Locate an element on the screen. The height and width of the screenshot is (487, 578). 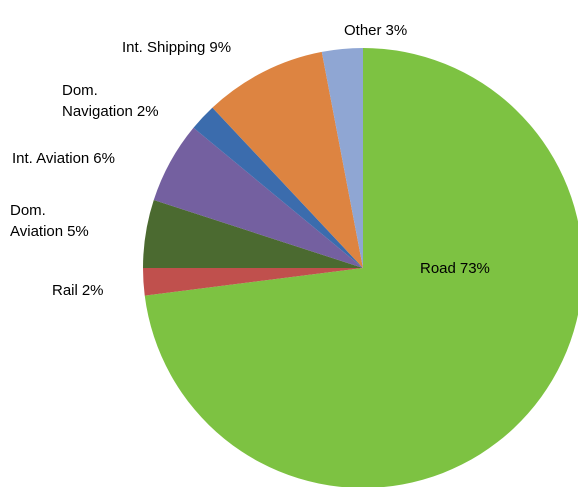
slice-label: Road 73% is located at coordinates (455, 268).